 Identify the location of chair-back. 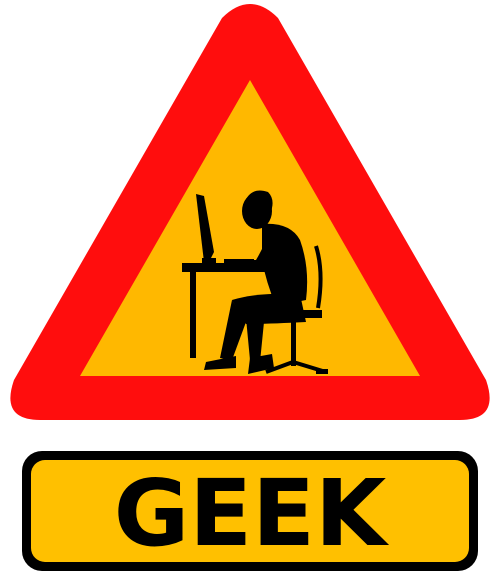
(318, 277).